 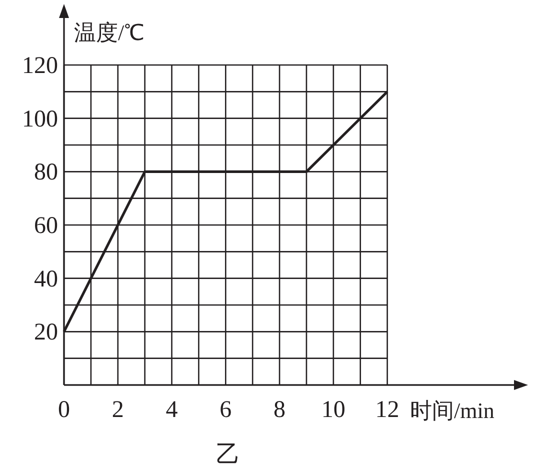 I want to click on x-tick-label: 12, so click(x=387, y=410).